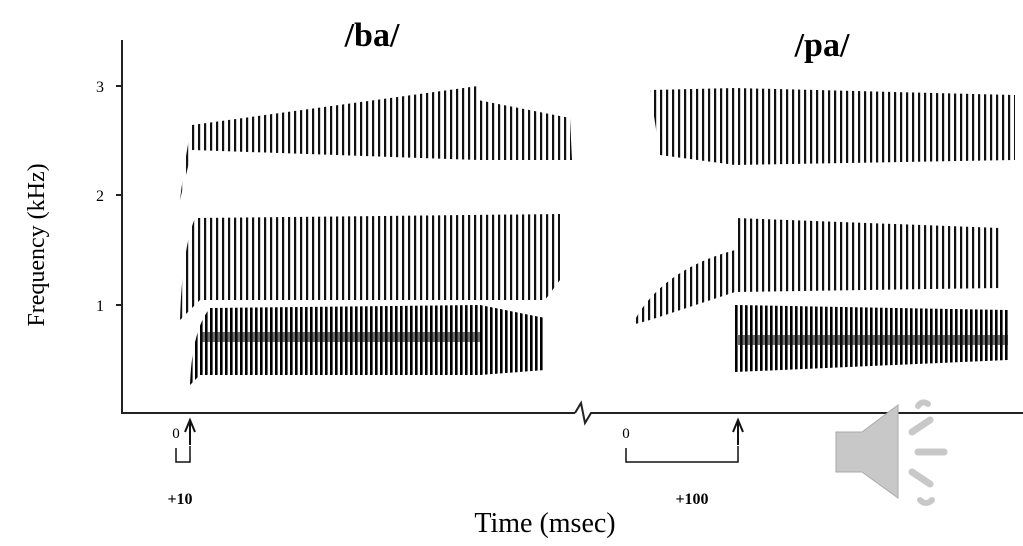 The width and height of the screenshot is (1023, 546). What do you see at coordinates (372, 35) in the screenshot?
I see `panel-title: /ba/` at bounding box center [372, 35].